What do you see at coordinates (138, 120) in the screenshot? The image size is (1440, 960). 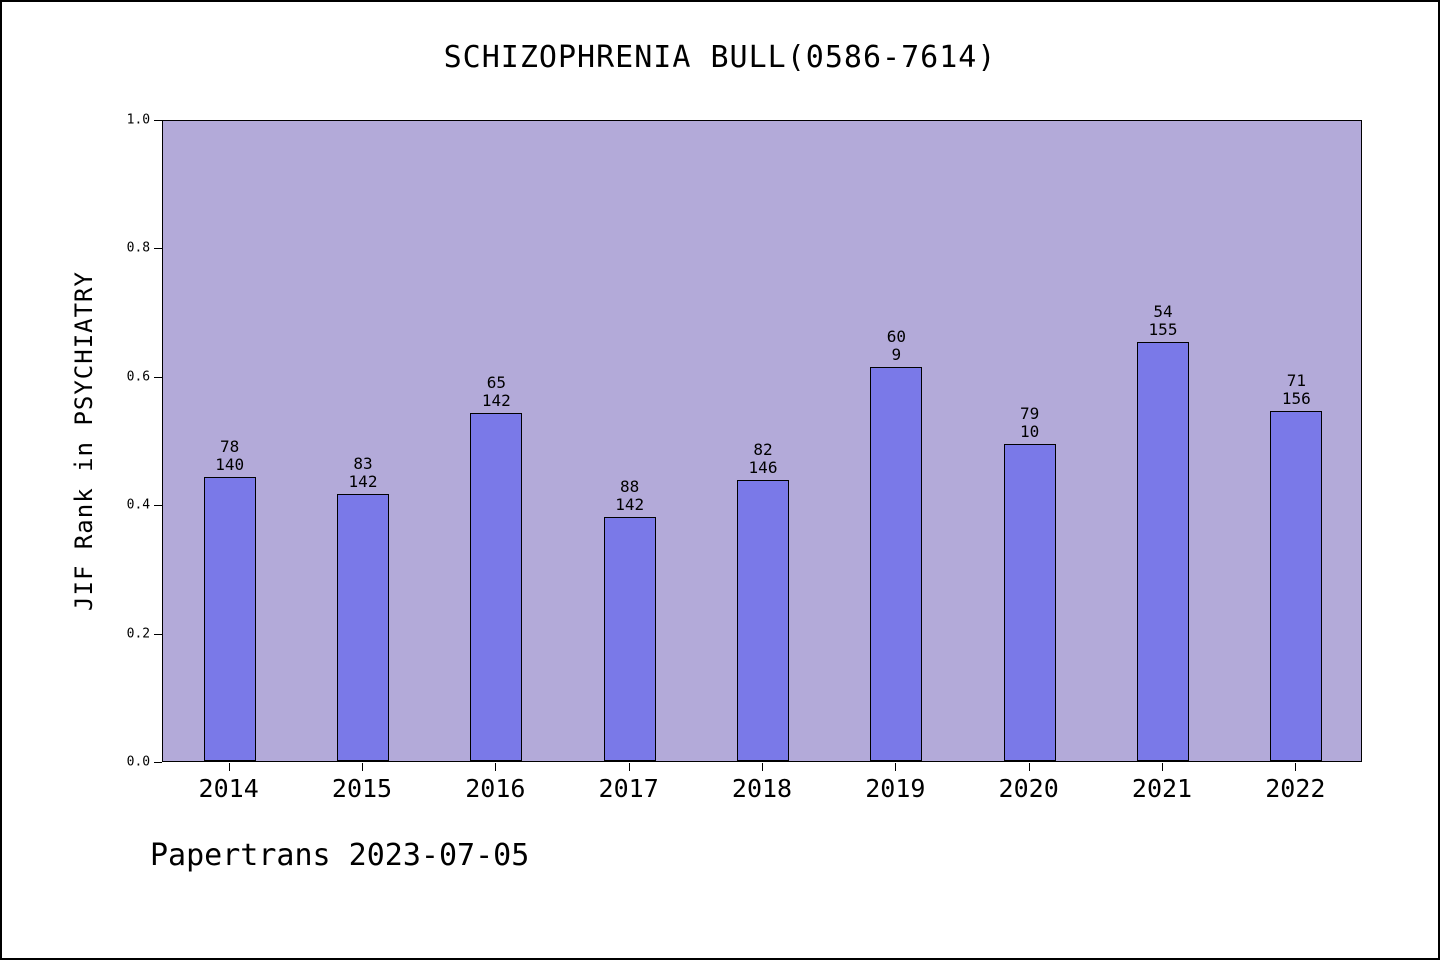 I see `y-tick-label: 1.0` at bounding box center [138, 120].